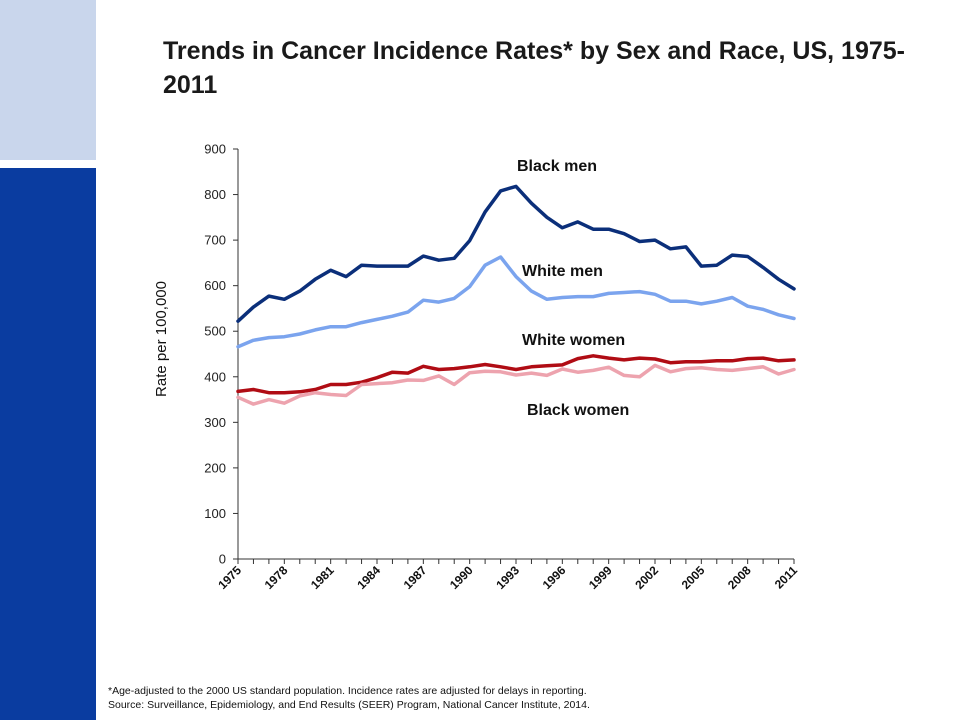  What do you see at coordinates (276, 577) in the screenshot?
I see `x-tick-label: 1978` at bounding box center [276, 577].